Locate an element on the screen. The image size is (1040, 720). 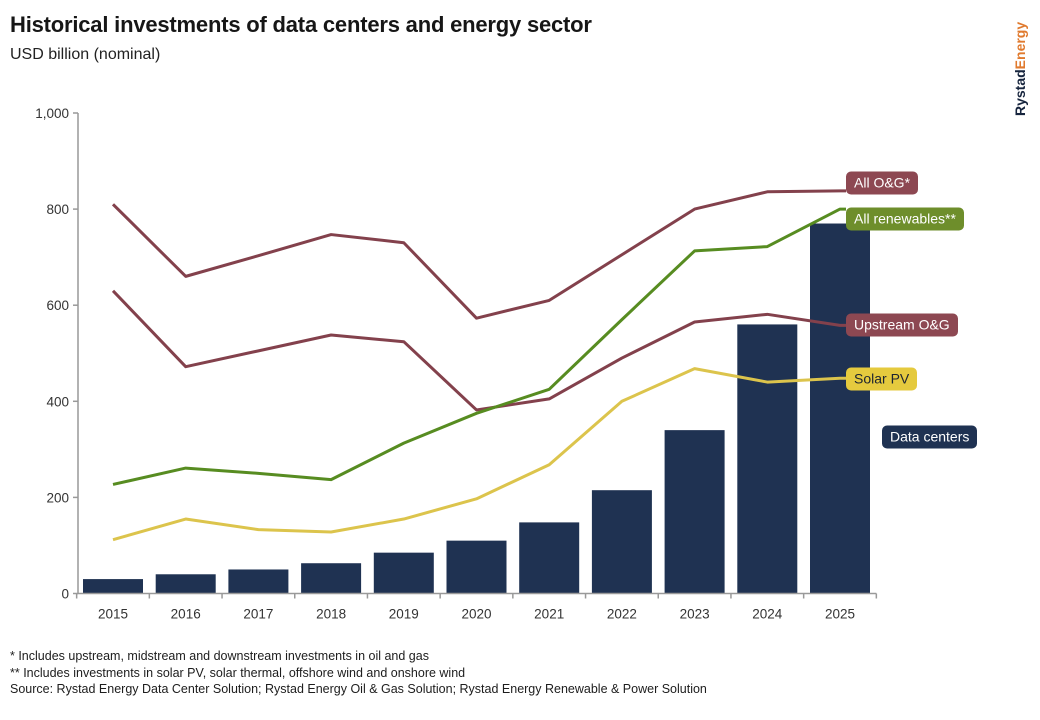
series-label-upstream-og: Upstream O&G is located at coordinates (902, 325).